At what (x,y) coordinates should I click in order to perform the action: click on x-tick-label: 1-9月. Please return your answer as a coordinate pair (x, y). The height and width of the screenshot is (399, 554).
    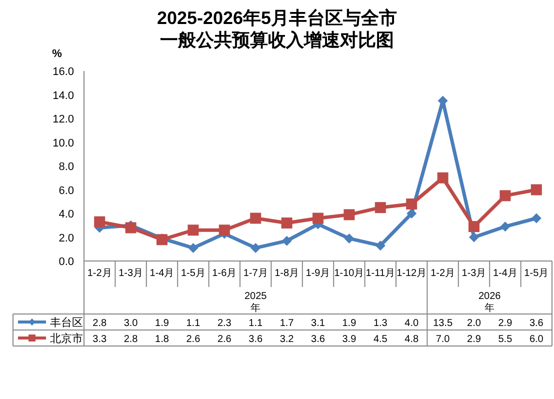
    Looking at the image, I should click on (318, 273).